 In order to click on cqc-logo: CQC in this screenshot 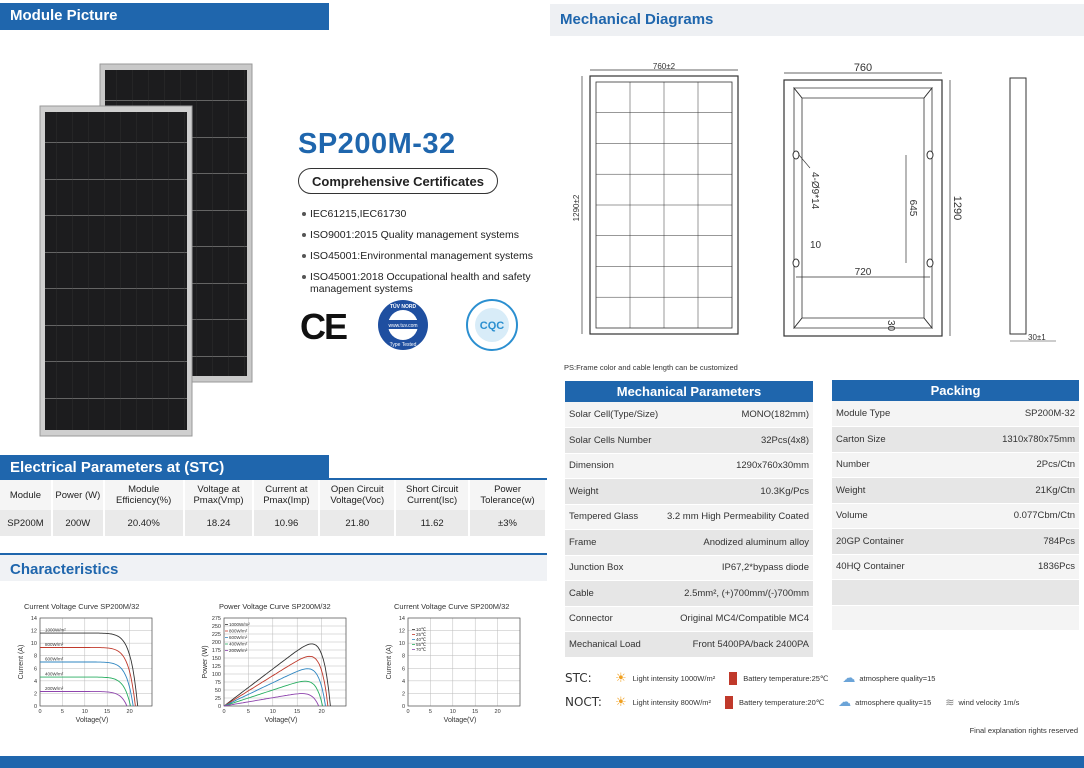, I will do `click(492, 325)`.